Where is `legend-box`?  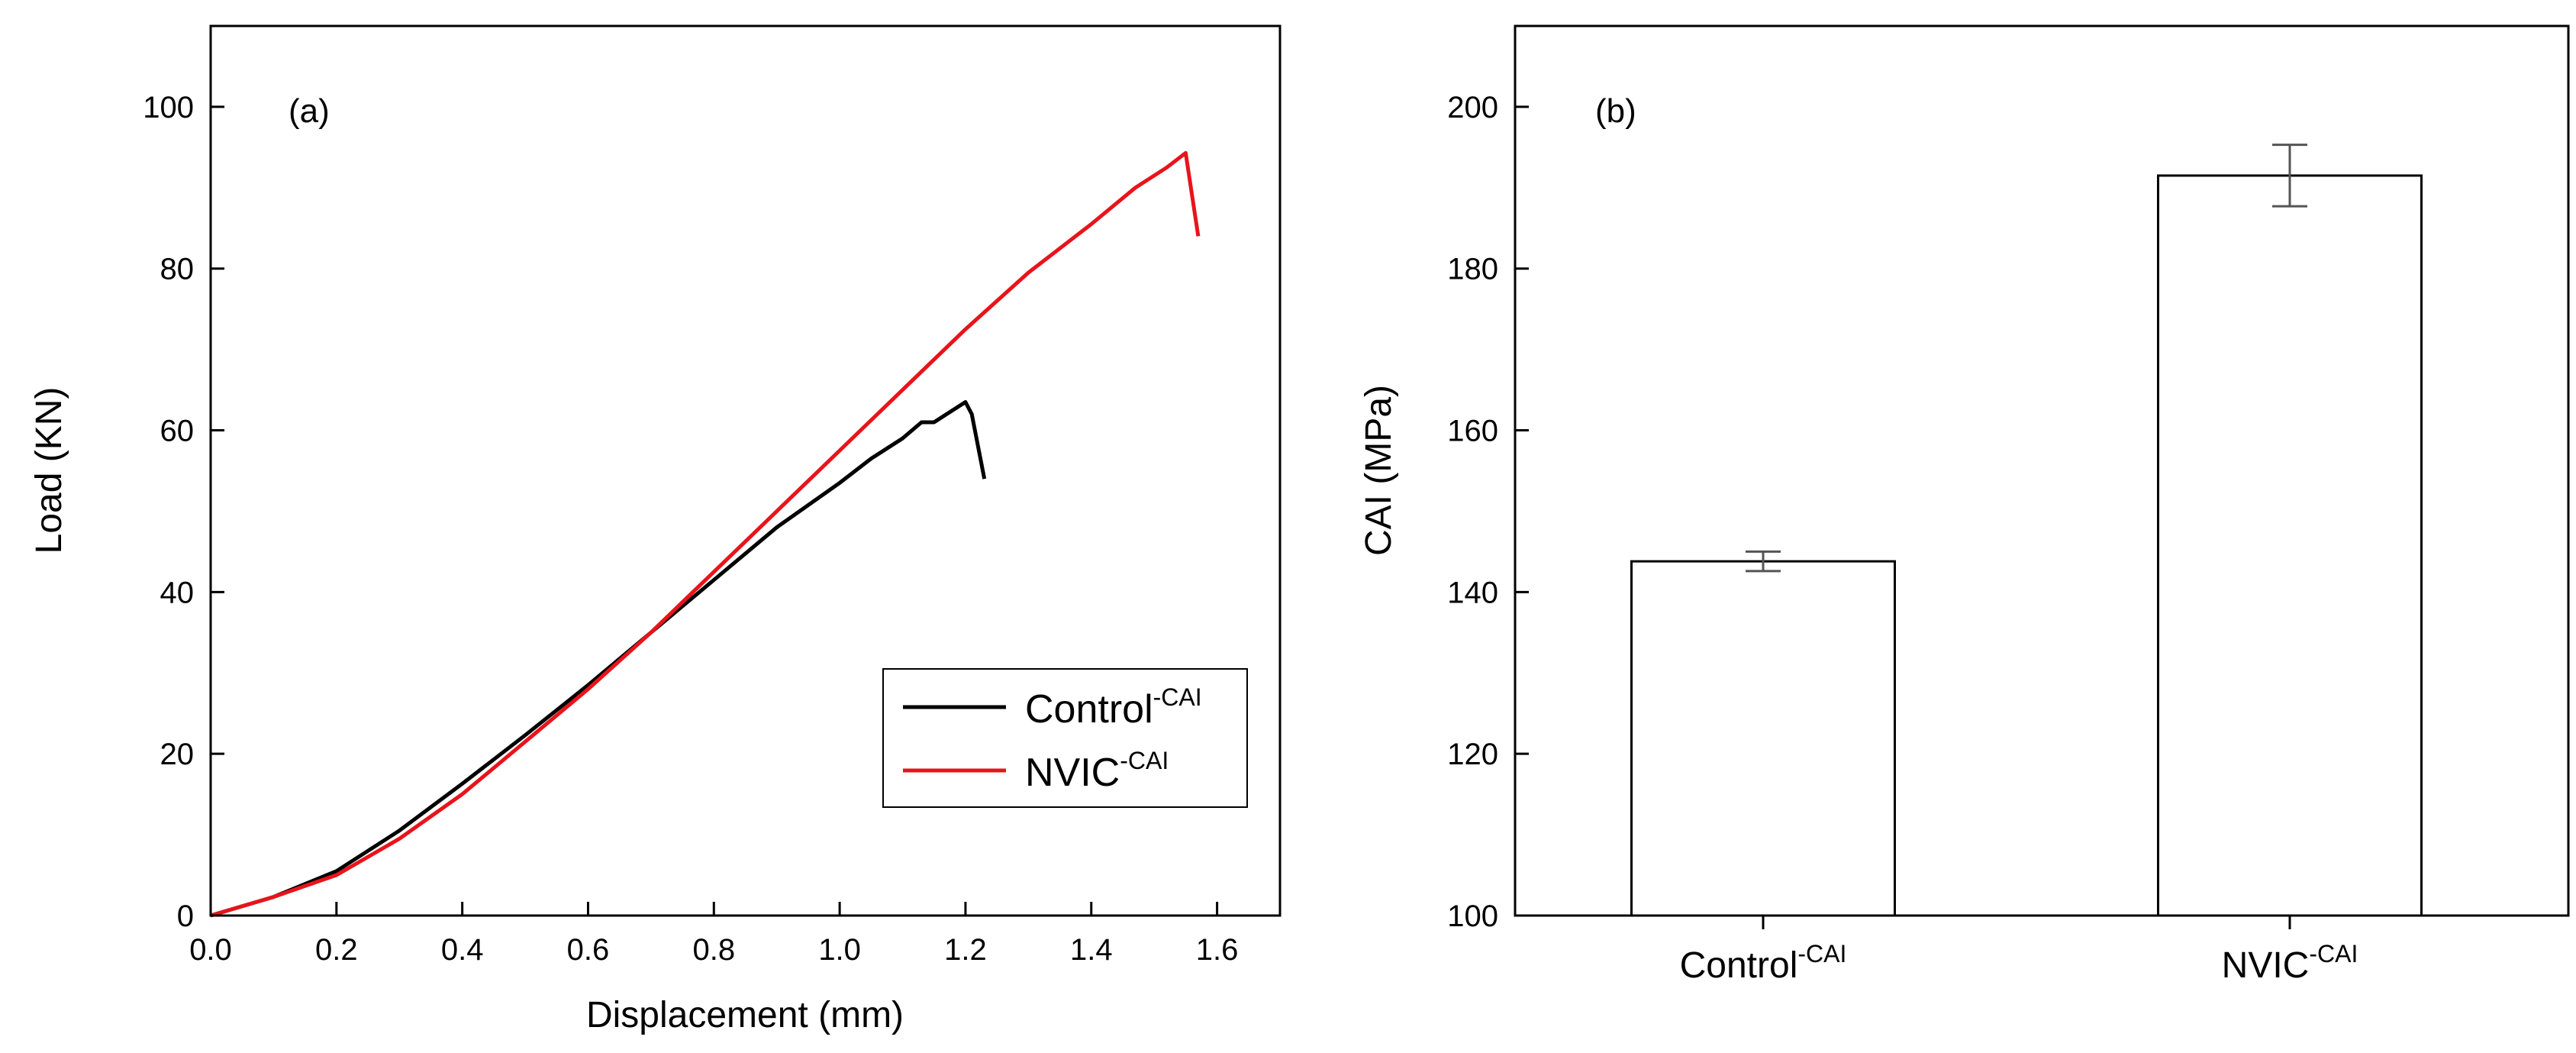
legend-box is located at coordinates (1065, 738).